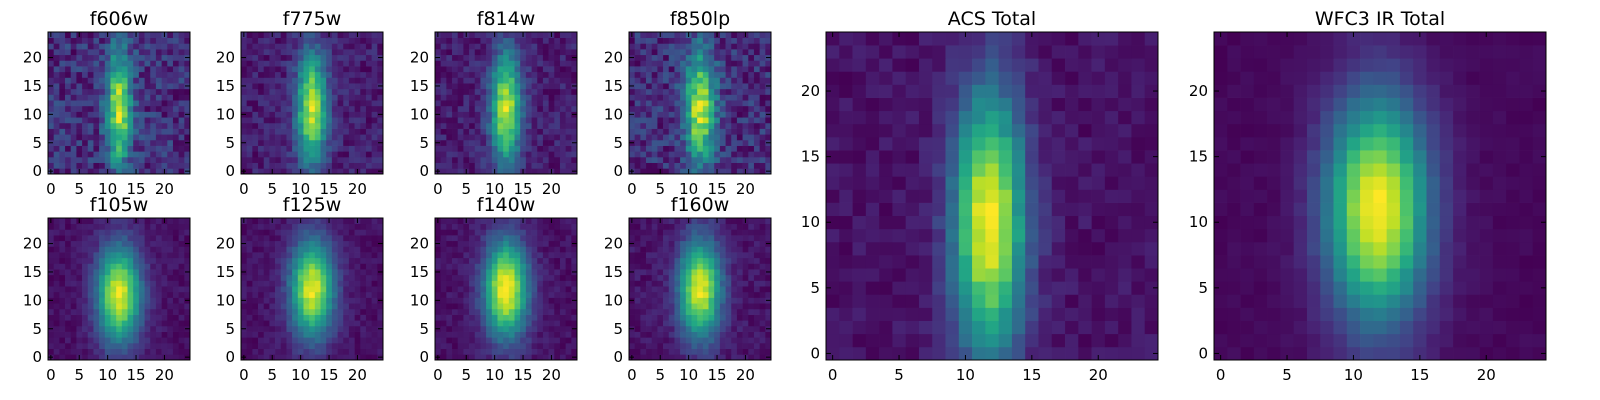 This screenshot has width=1600, height=400. Describe the element at coordinates (551, 375) in the screenshot. I see `x-tick-label: 20` at that location.